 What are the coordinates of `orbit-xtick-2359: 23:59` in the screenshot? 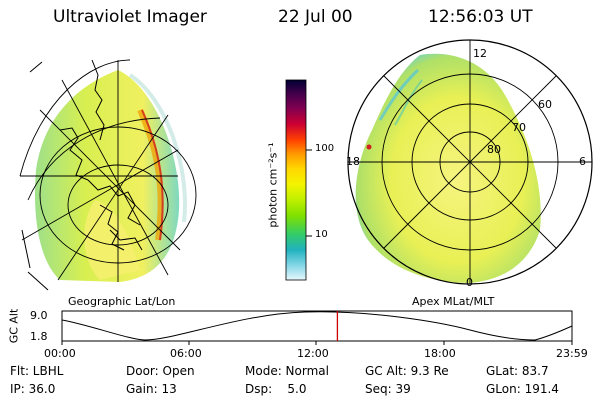 It's located at (572, 353).